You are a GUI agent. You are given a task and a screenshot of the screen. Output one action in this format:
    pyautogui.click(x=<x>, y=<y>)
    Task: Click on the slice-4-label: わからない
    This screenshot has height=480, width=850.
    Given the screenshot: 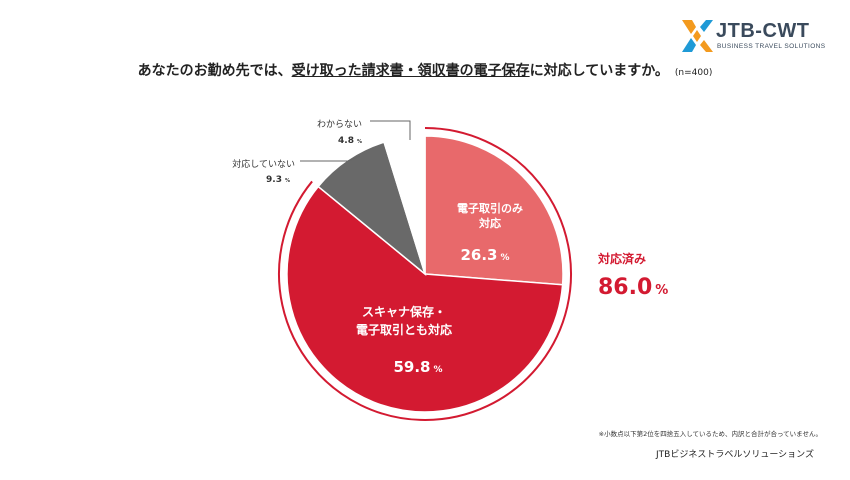 What is the action you would take?
    pyautogui.click(x=339, y=124)
    